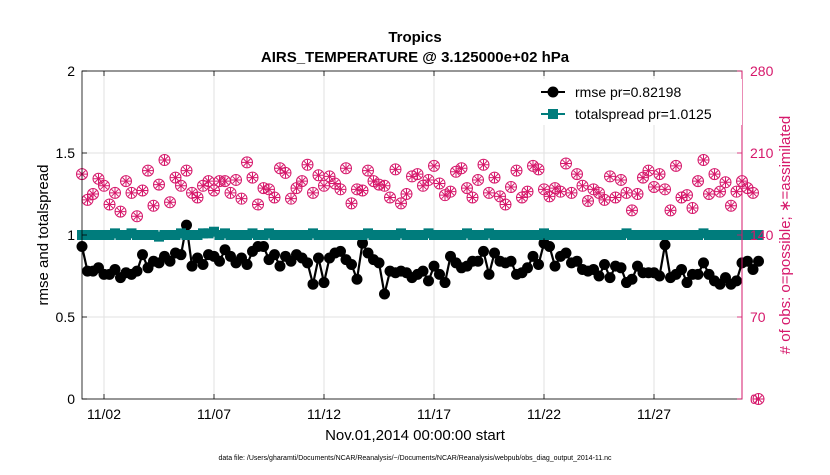 The image size is (830, 475). What do you see at coordinates (414, 37) in the screenshot?
I see `chart-title: Tropics` at bounding box center [414, 37].